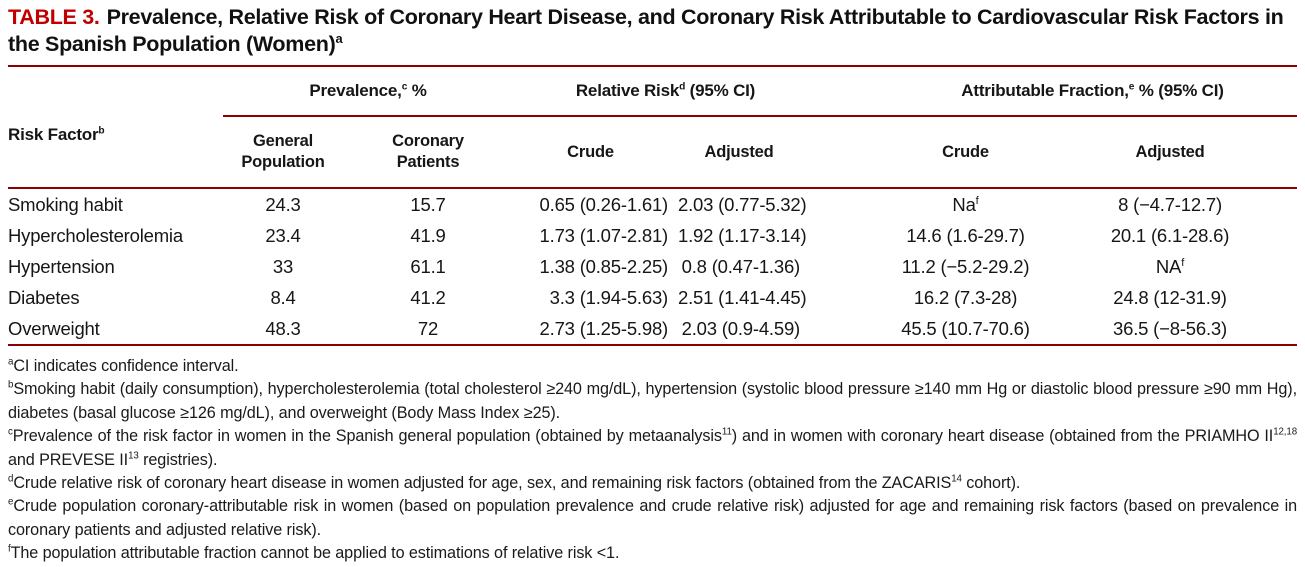 This screenshot has height=567, width=1305. Describe the element at coordinates (1170, 266) in the screenshot. I see `af-adjusted-cell: NAf` at that location.